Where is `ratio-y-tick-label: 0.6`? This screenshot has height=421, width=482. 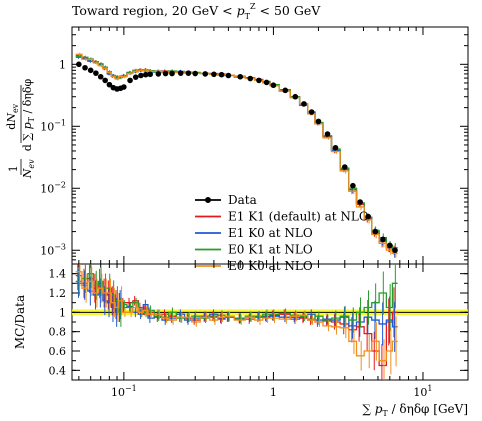 ratio-y-tick-label: 0.6 is located at coordinates (58, 351).